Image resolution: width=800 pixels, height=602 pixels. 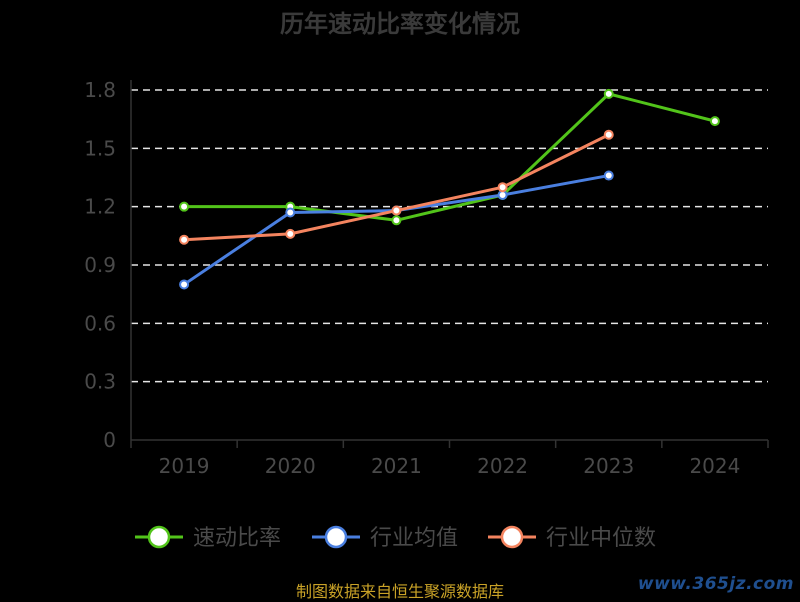 I want to click on legend: 速动比率 行业均值 行业中位数, so click(x=395, y=538).